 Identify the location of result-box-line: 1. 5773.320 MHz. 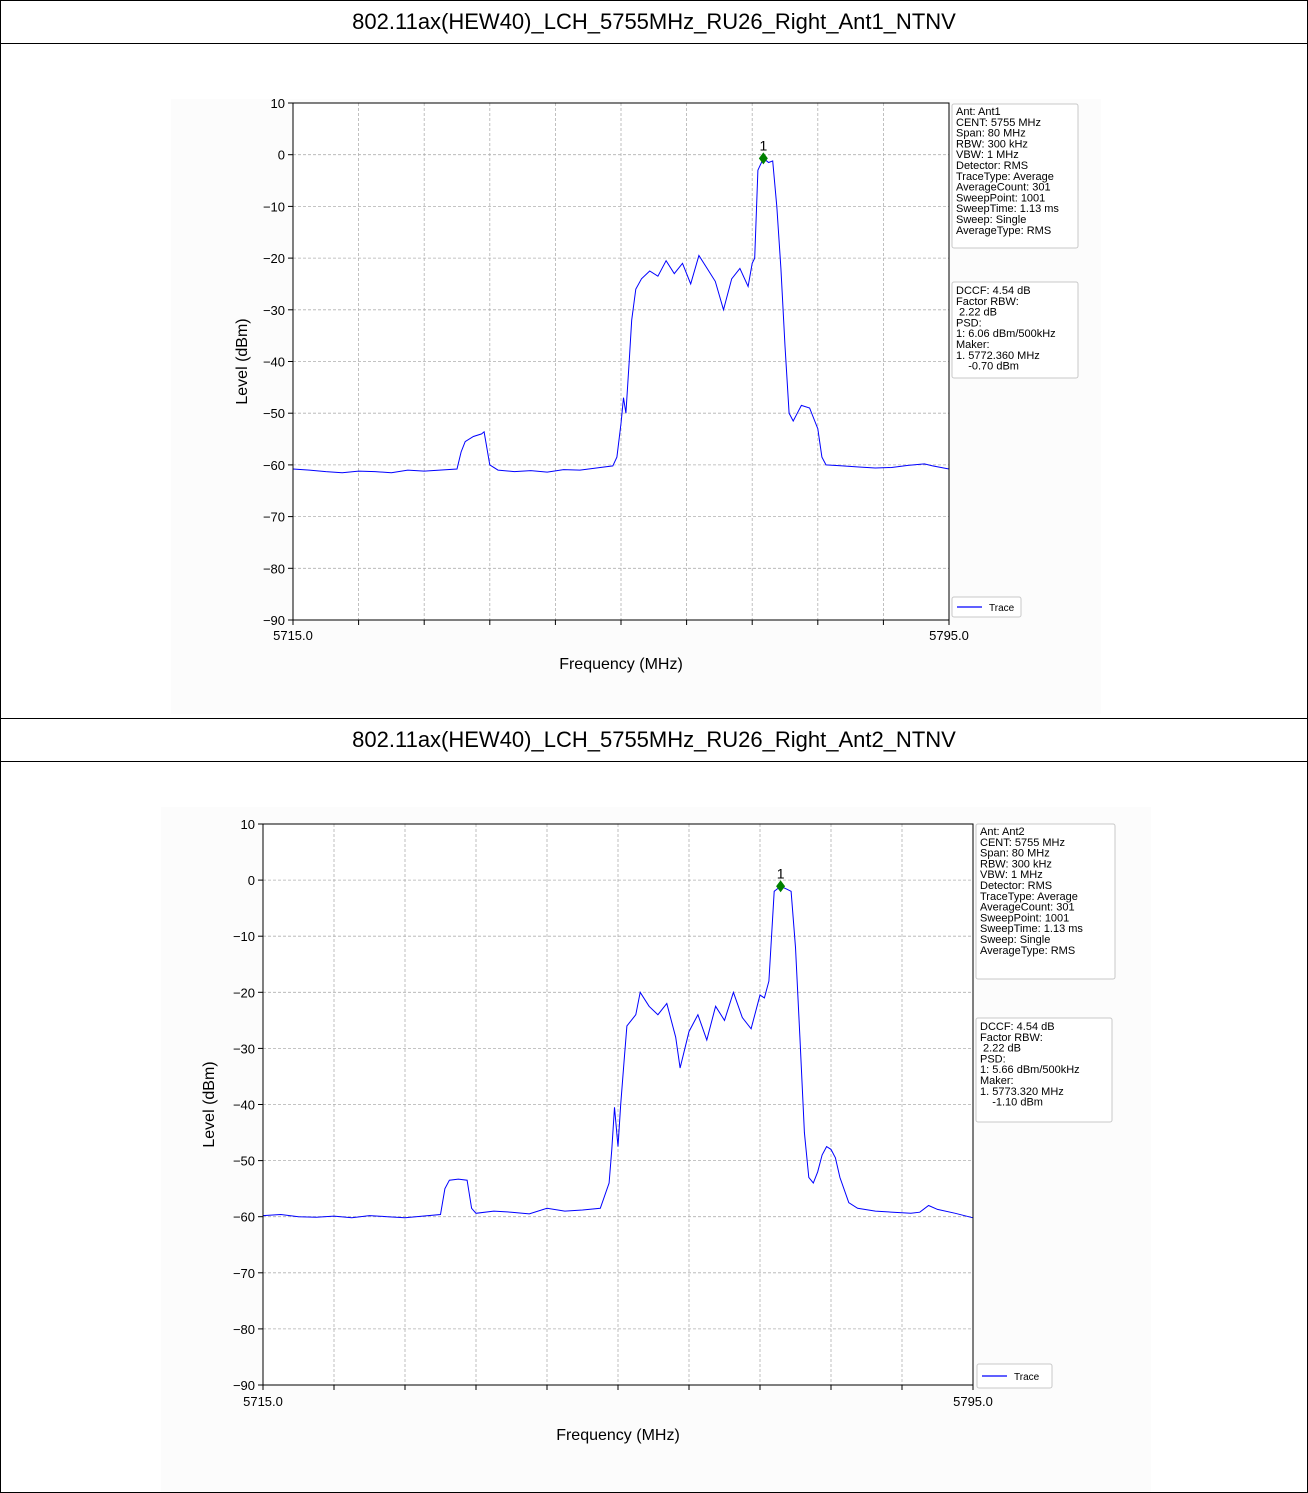
(1022, 1092).